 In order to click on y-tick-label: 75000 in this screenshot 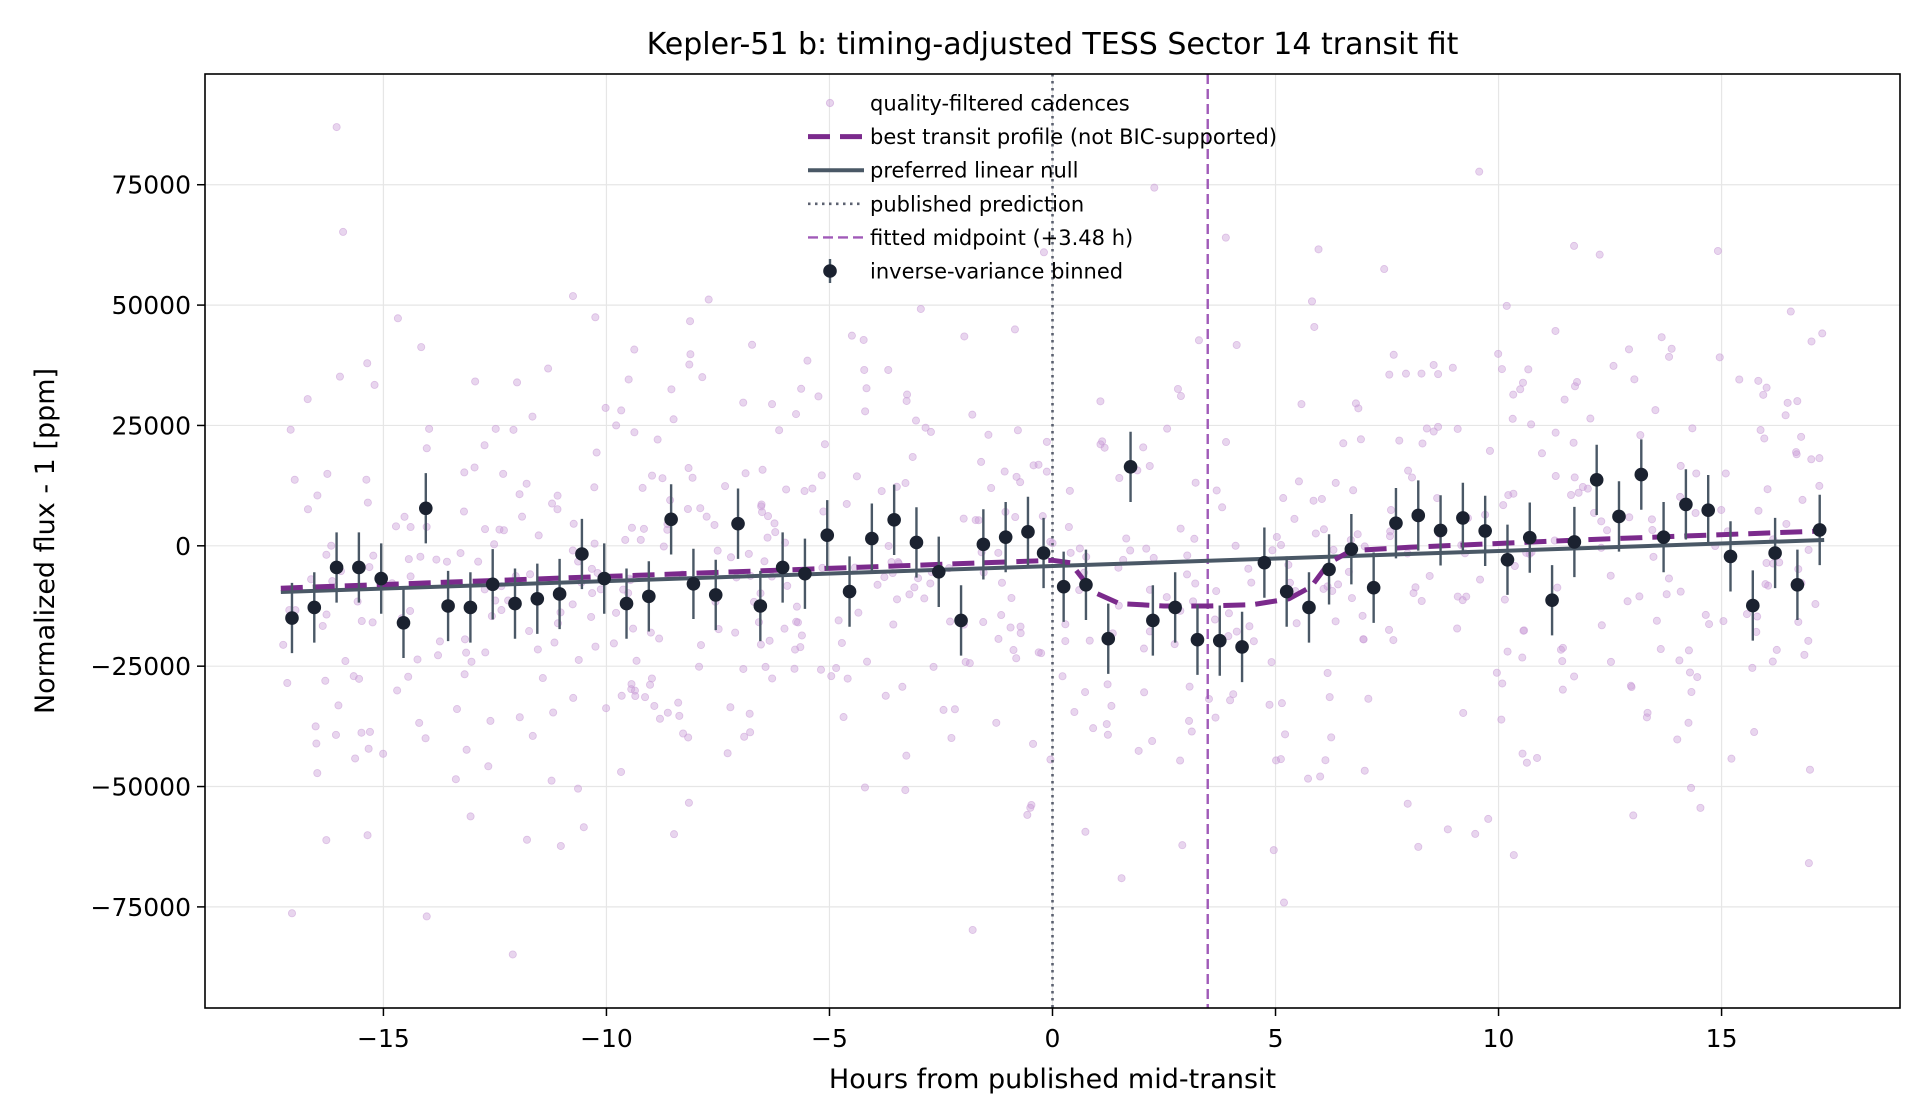, I will do `click(151, 185)`.